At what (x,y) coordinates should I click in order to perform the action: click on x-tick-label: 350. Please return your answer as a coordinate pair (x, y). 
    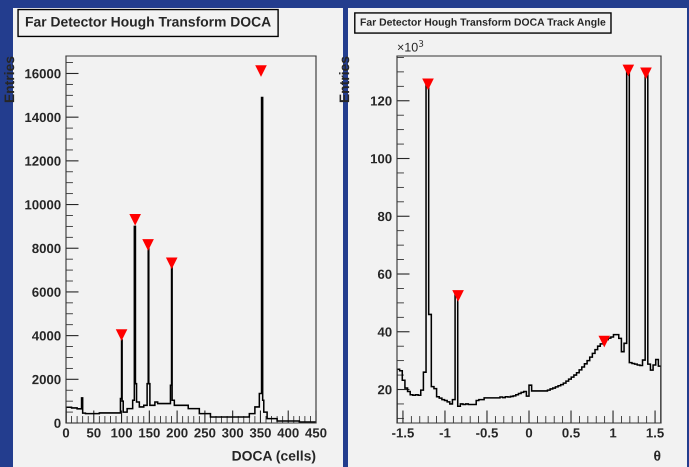
    Looking at the image, I should click on (260, 433).